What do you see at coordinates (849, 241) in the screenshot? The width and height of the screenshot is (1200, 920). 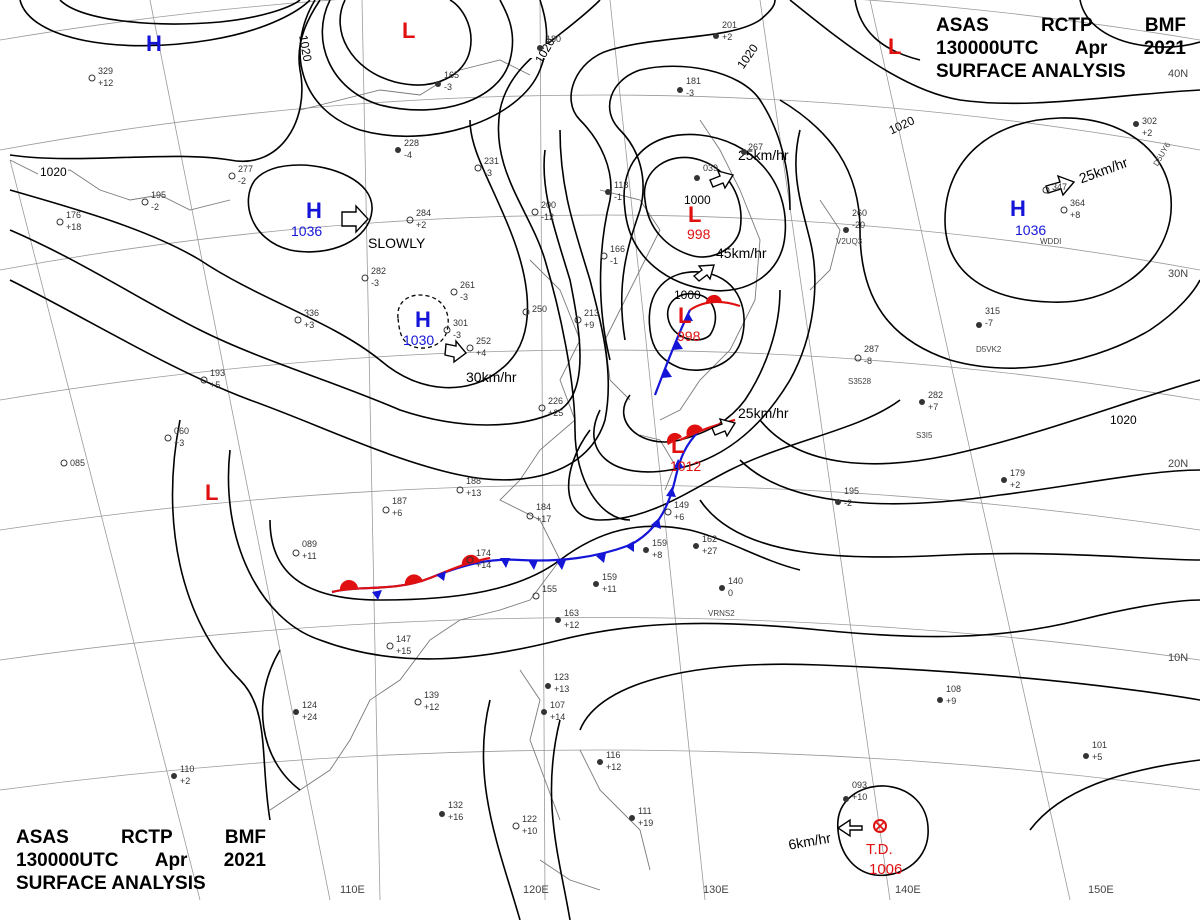 I see `ship-id: V2UQ3` at bounding box center [849, 241].